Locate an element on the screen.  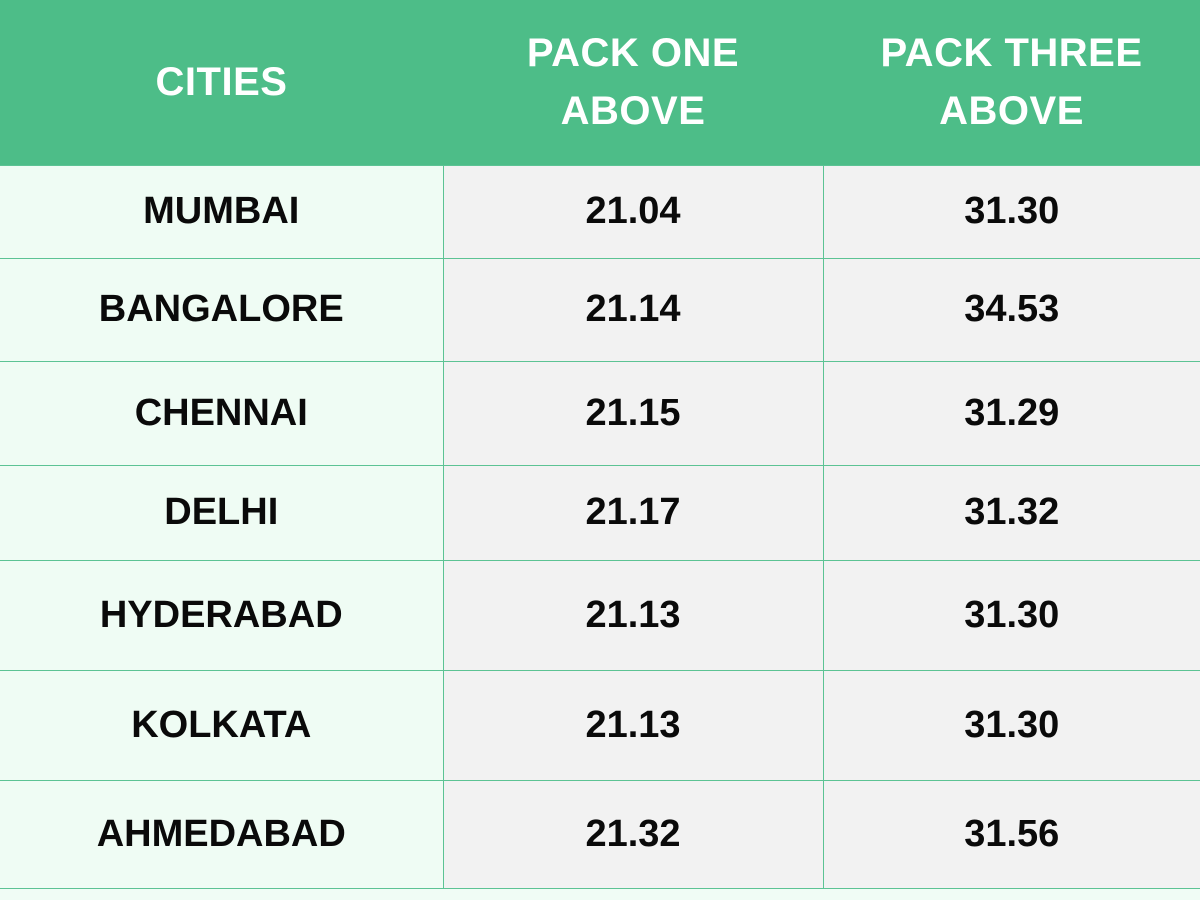
table-row: HYDERABAD 21.13 31.30 is located at coordinates (600, 615).